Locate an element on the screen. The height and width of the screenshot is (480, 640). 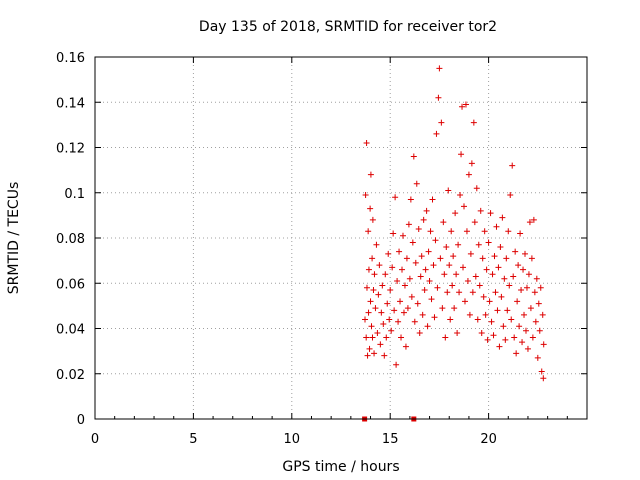
y-tick-label: 0.04 is located at coordinates (70, 330).